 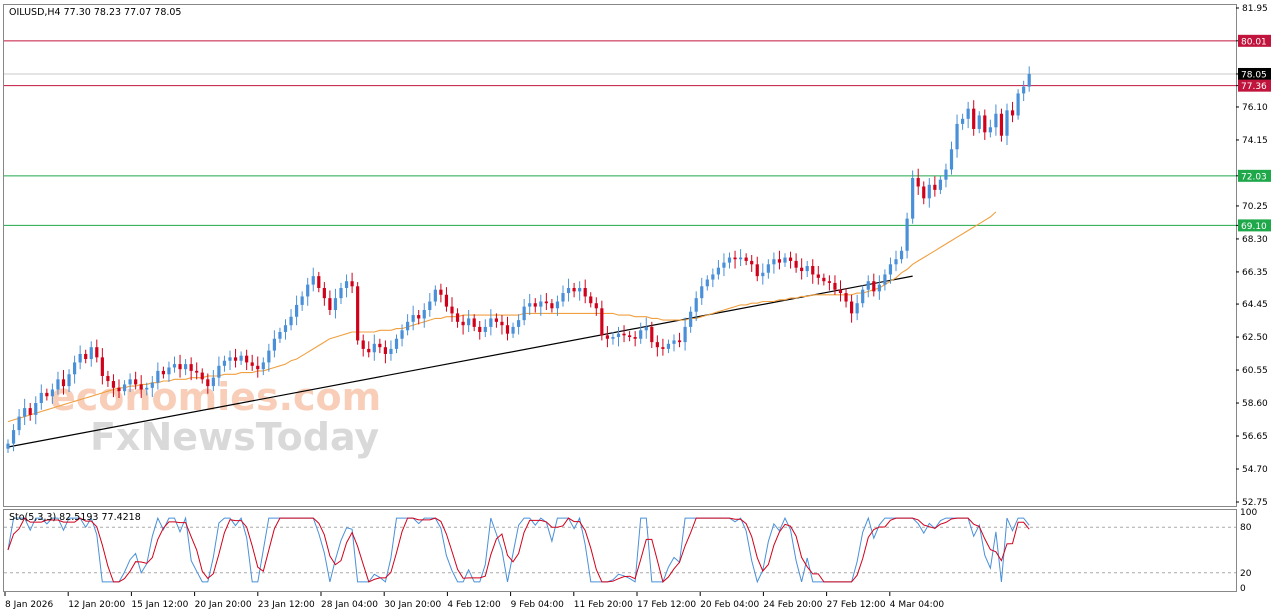 What do you see at coordinates (1255, 9) in the screenshot?
I see `y-tick-label: 81.95` at bounding box center [1255, 9].